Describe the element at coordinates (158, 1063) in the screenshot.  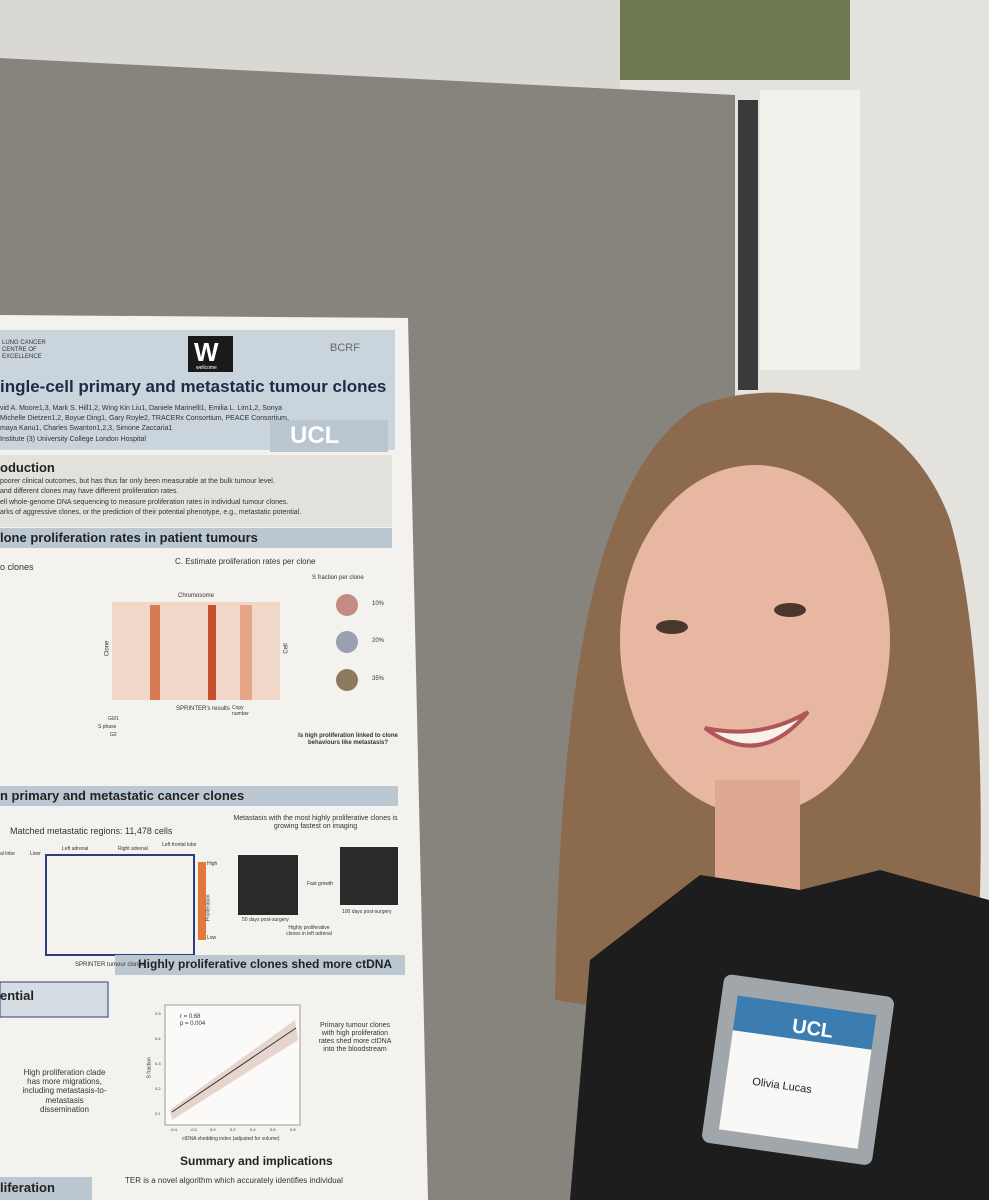
I see `tick-label: 0.3` at that location.